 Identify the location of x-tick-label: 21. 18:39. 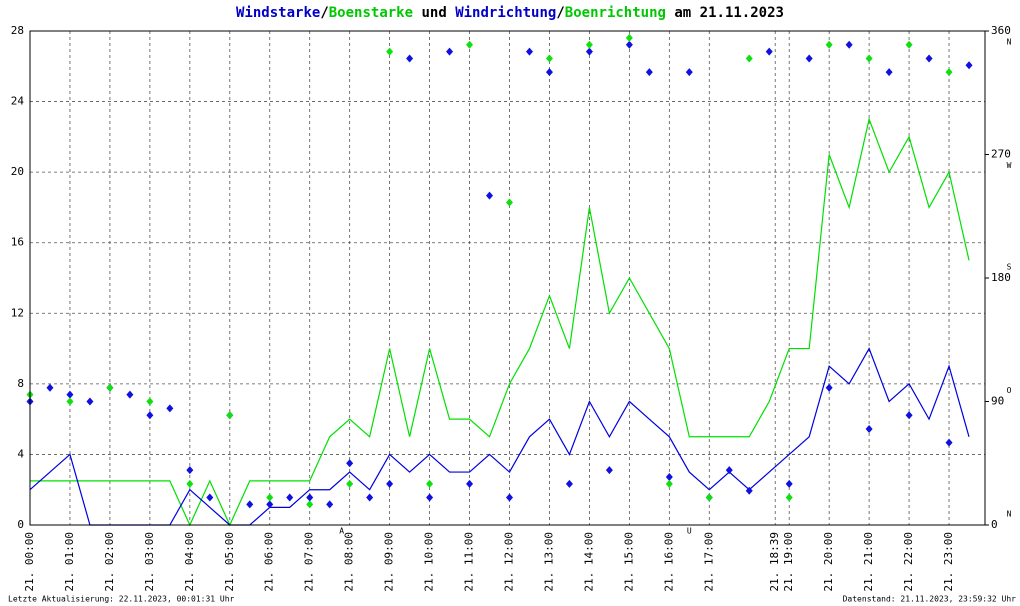
(774, 562).